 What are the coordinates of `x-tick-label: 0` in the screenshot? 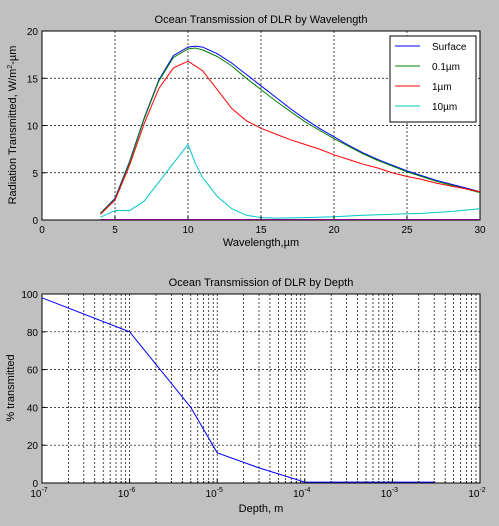 It's located at (42, 230).